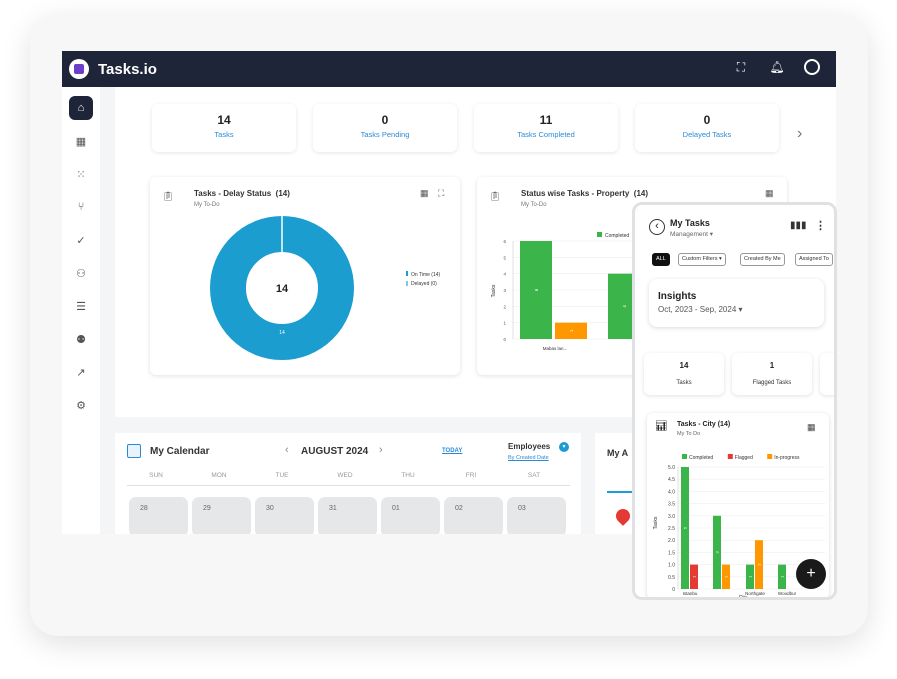 This screenshot has width=897, height=679. I want to click on list-icon: ☰, so click(81, 306).